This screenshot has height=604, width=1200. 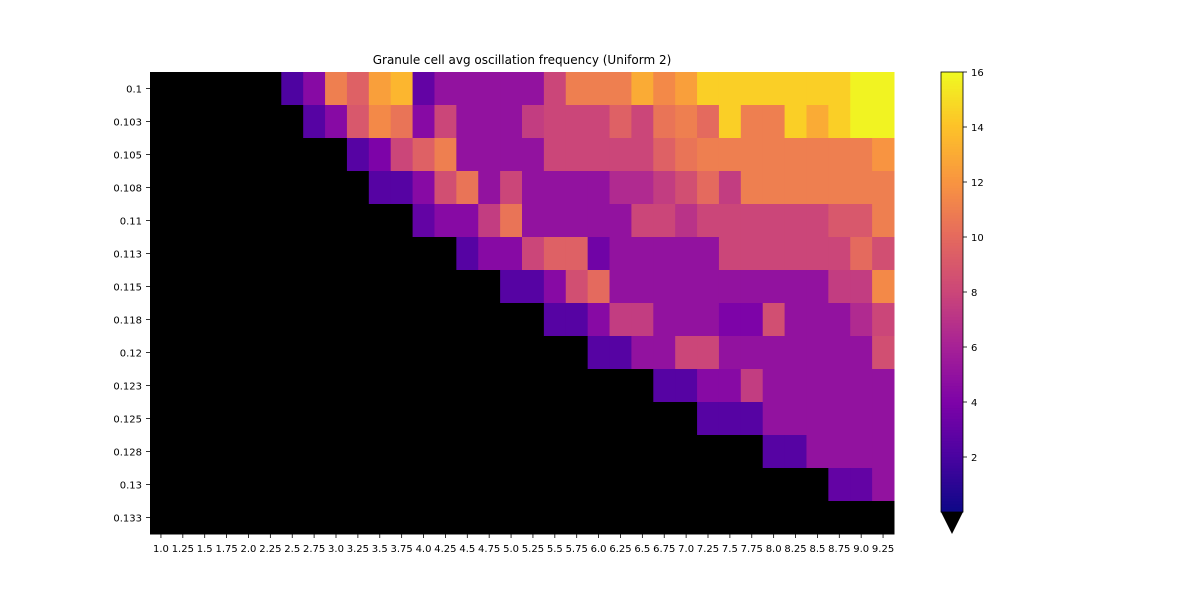 What do you see at coordinates (533, 549) in the screenshot?
I see `x-tick-label: 5.25` at bounding box center [533, 549].